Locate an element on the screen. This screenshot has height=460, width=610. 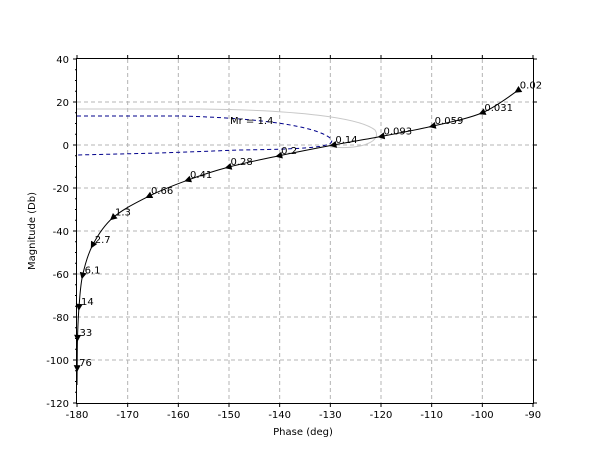
y-tick-label: -40 is located at coordinates (61, 232).